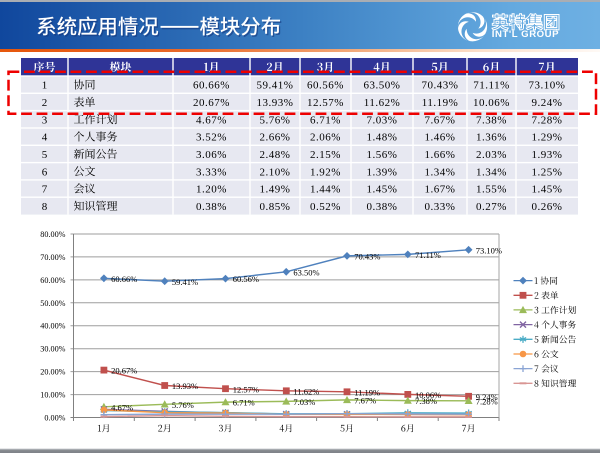 The height and width of the screenshot is (453, 600). What do you see at coordinates (382, 155) in the screenshot?
I see `svg-text: 1.56%` at bounding box center [382, 155].